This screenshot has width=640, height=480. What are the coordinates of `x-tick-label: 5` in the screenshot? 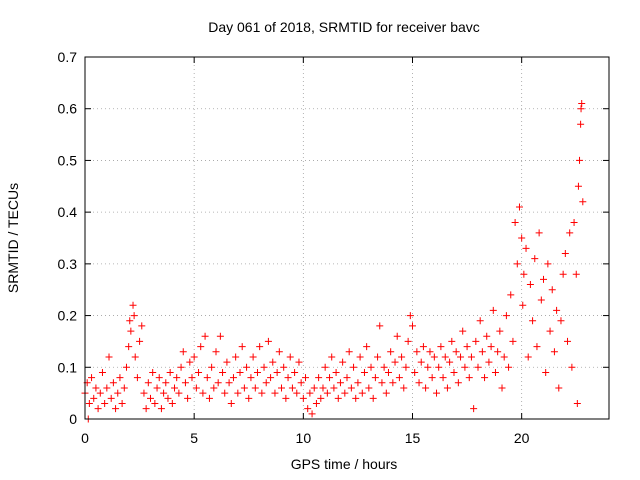 It's located at (194, 438).